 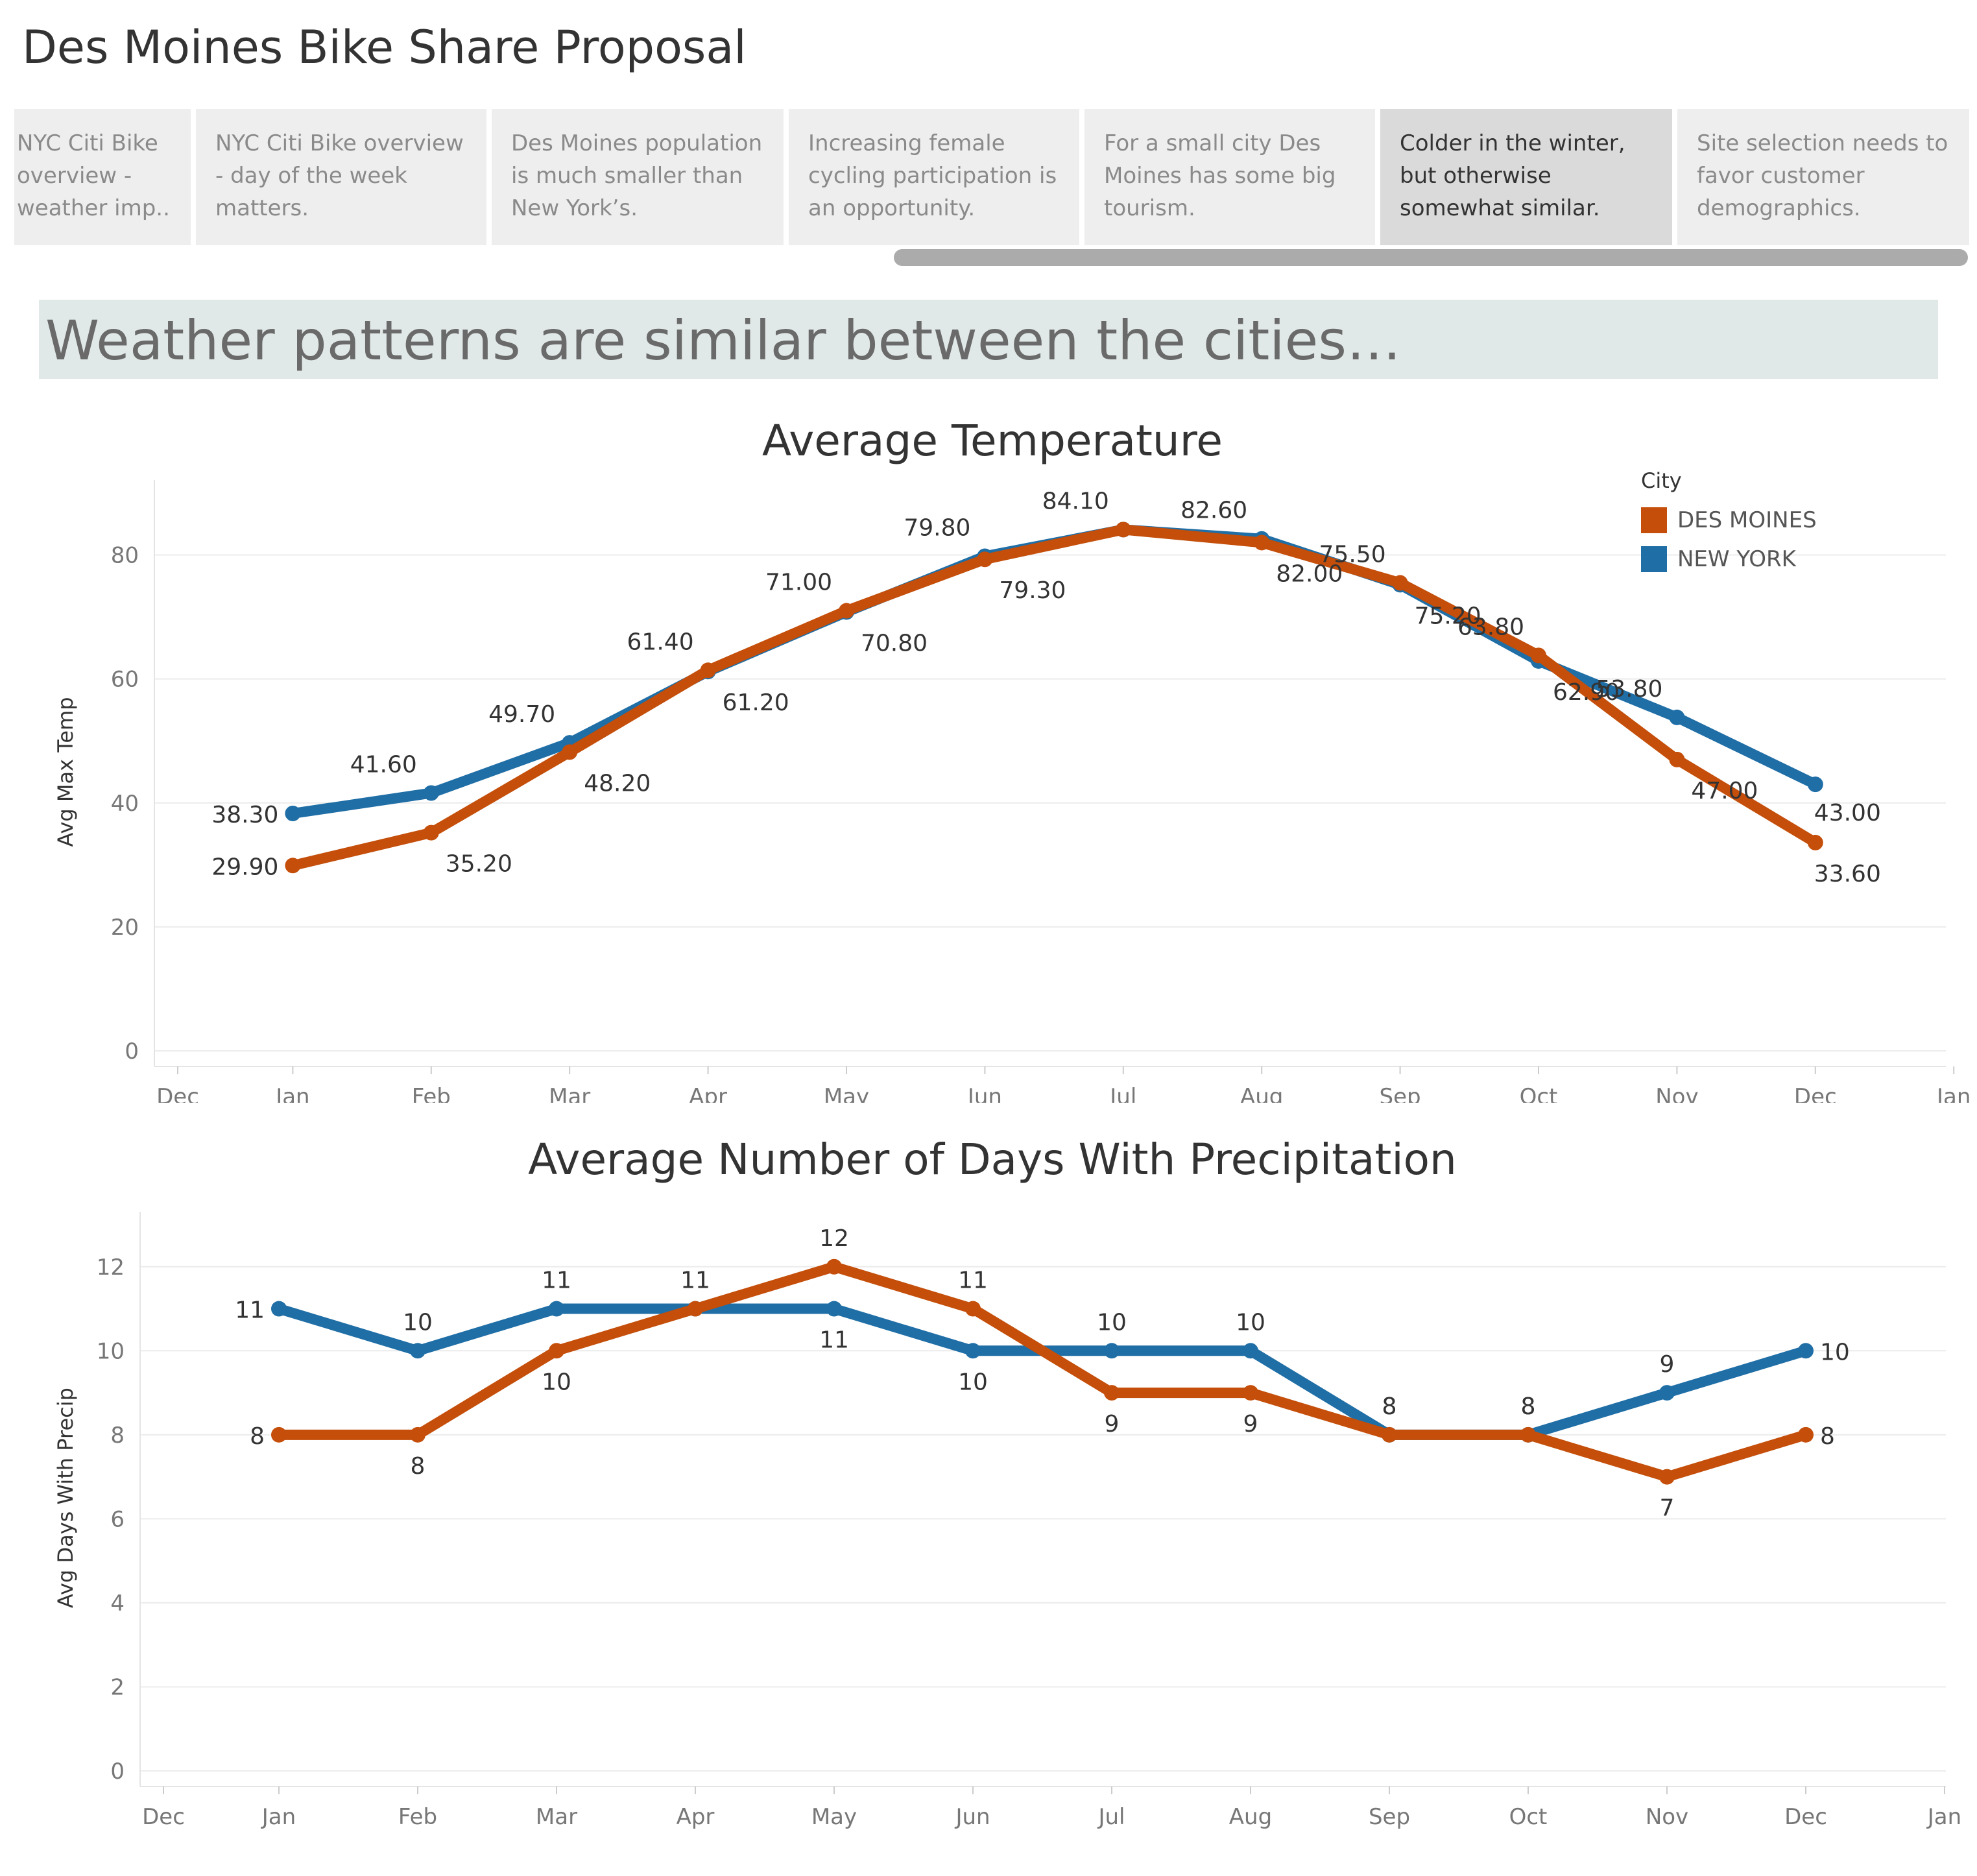 I want to click on x-tick-label: Apr, so click(x=708, y=1094).